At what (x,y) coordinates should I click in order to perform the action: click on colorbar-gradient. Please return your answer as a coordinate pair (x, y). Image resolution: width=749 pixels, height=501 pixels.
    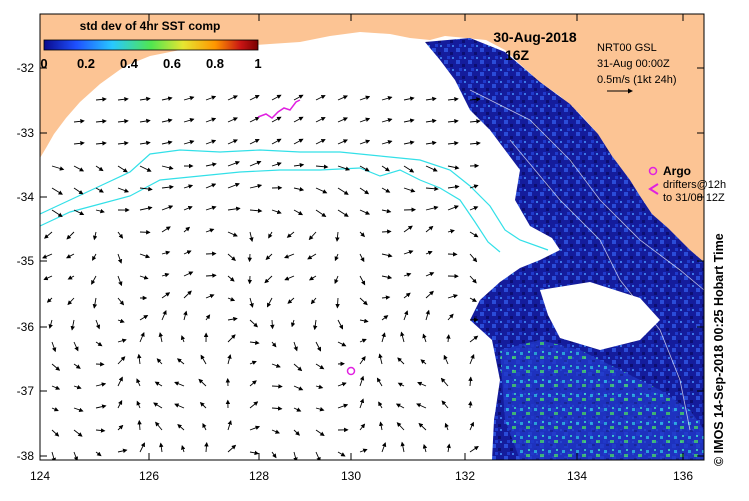
    Looking at the image, I should click on (151, 45).